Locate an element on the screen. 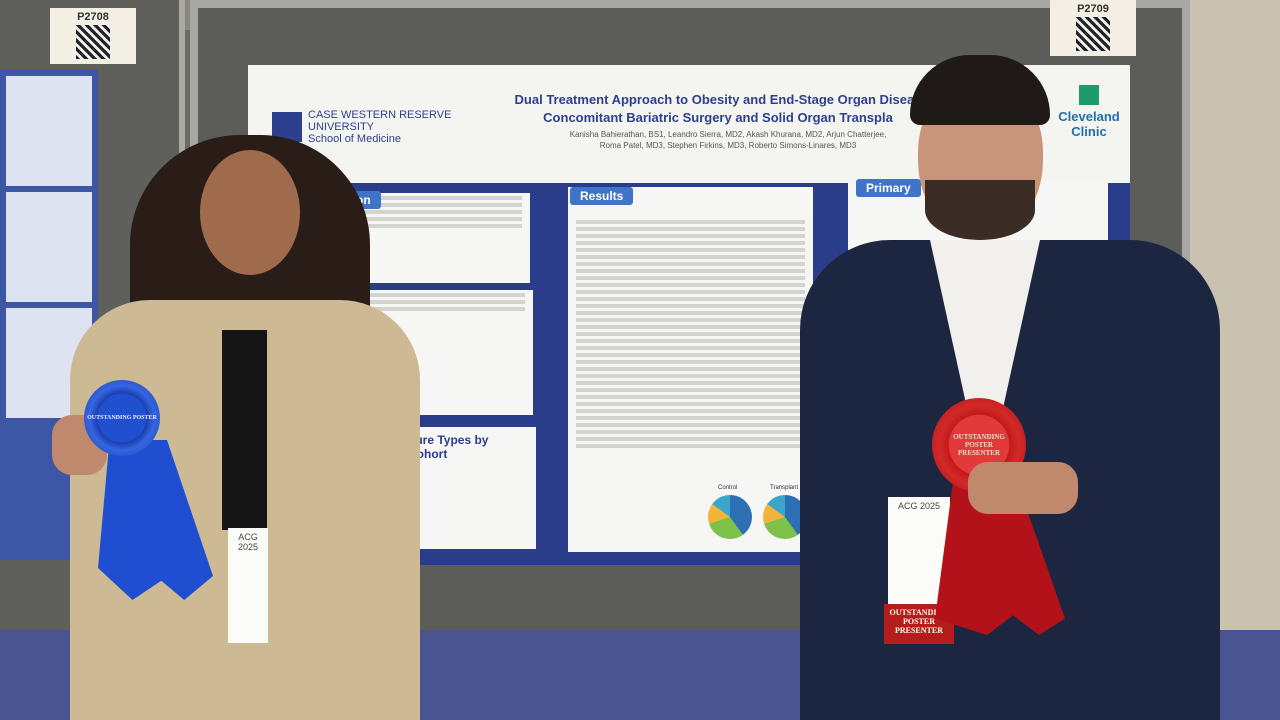 The height and width of the screenshot is (720, 1280). woman-black-top is located at coordinates (244, 430).